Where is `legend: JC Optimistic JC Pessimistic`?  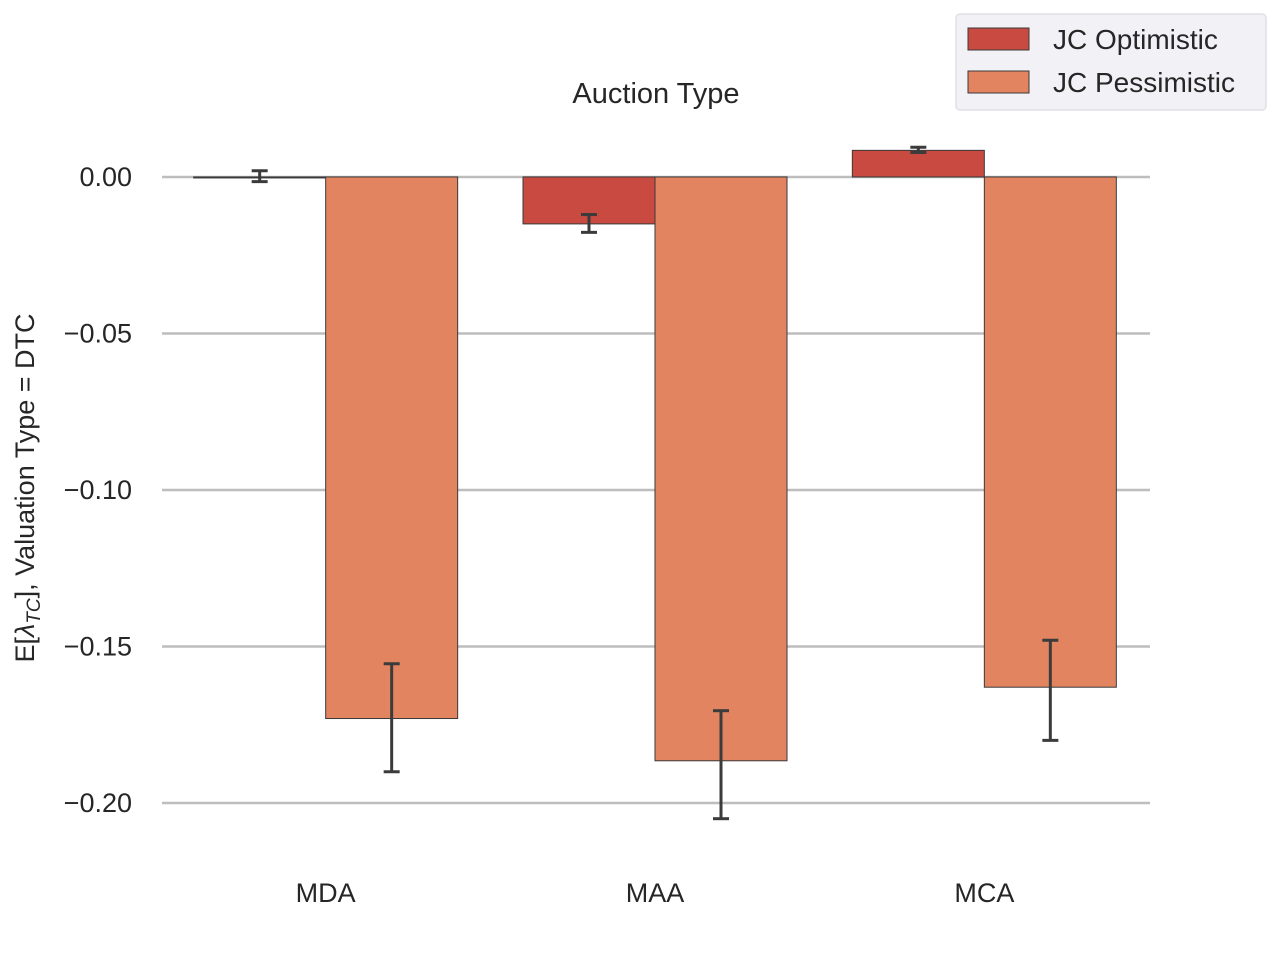 legend: JC Optimistic JC Pessimistic is located at coordinates (1111, 62).